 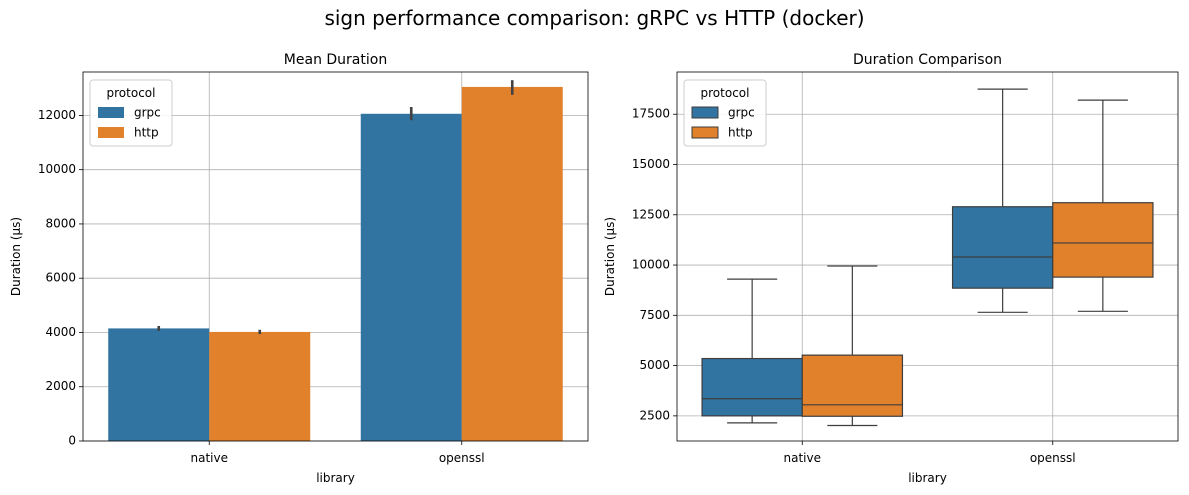 What do you see at coordinates (1103, 240) in the screenshot?
I see `box-http-openssl` at bounding box center [1103, 240].